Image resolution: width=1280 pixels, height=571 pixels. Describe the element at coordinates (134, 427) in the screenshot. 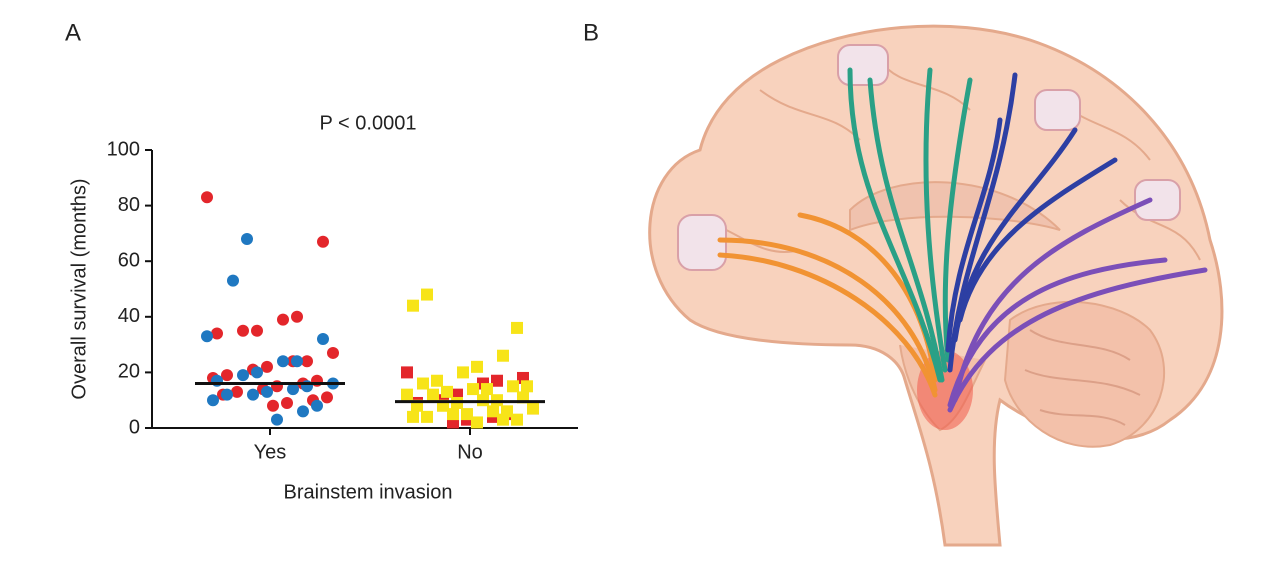

I see `y-tick-label: 0` at that location.